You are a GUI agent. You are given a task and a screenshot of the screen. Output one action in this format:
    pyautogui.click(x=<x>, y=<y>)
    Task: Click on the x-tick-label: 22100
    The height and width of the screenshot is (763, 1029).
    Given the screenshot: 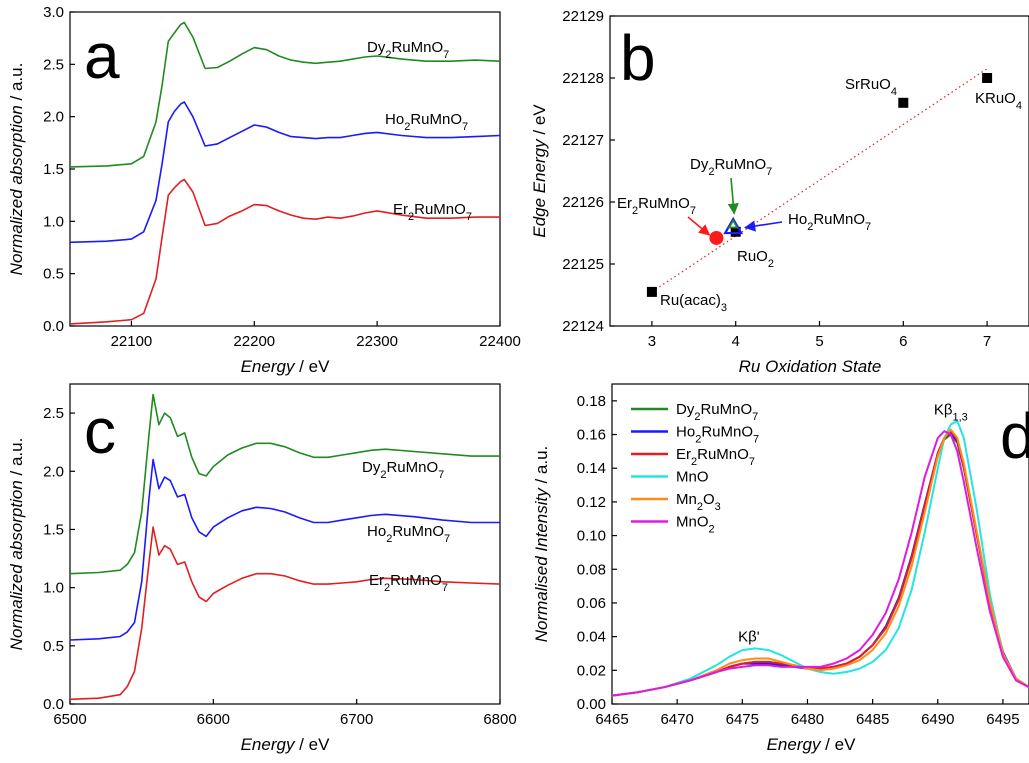 What is the action you would take?
    pyautogui.click(x=132, y=341)
    